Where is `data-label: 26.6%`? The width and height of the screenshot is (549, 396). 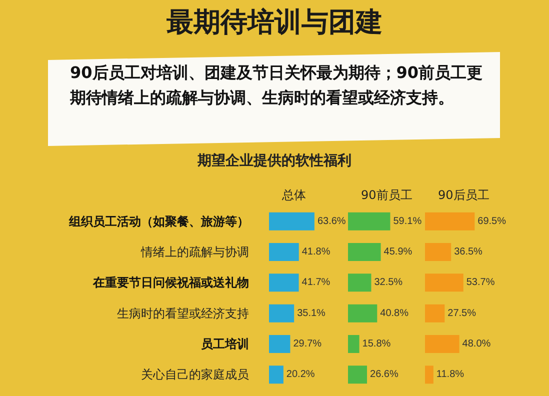 data-label: 26.6% is located at coordinates (384, 374).